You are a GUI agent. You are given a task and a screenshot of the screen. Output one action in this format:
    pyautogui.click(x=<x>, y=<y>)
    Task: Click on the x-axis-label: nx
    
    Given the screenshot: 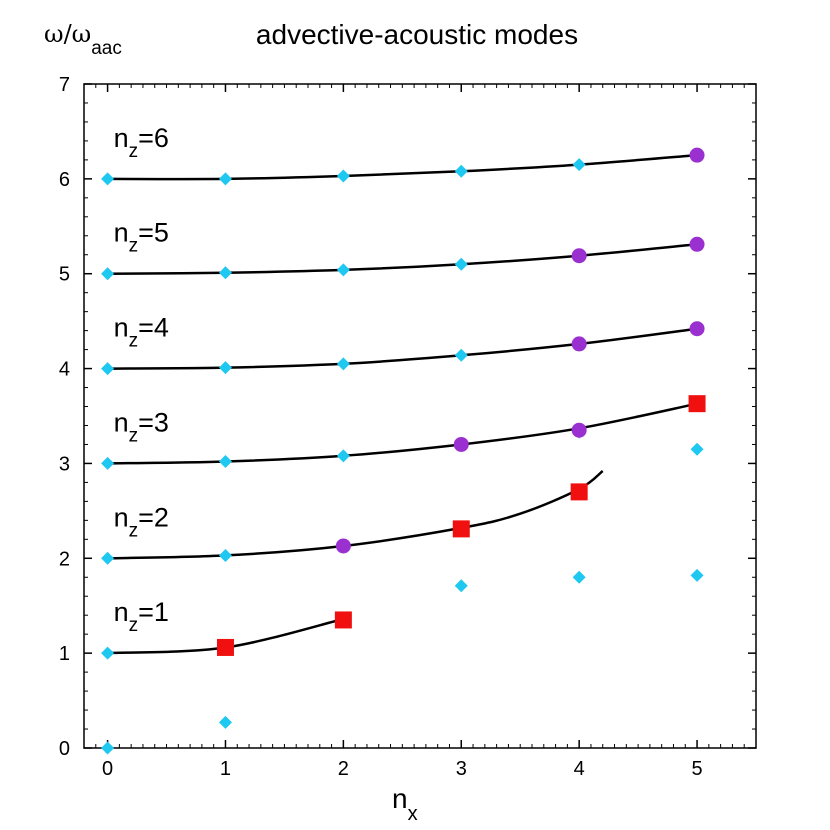 What is the action you would take?
    pyautogui.click(x=405, y=804)
    